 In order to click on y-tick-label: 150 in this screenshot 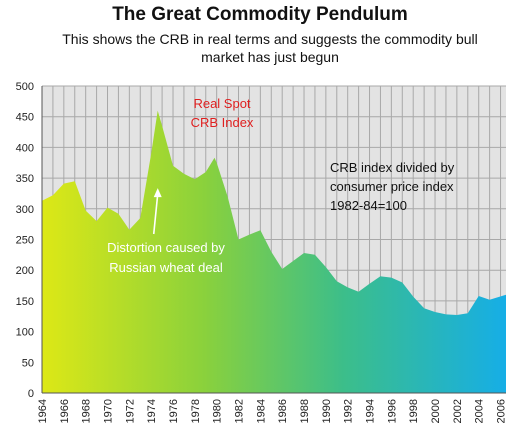, I will do `click(25, 302)`.